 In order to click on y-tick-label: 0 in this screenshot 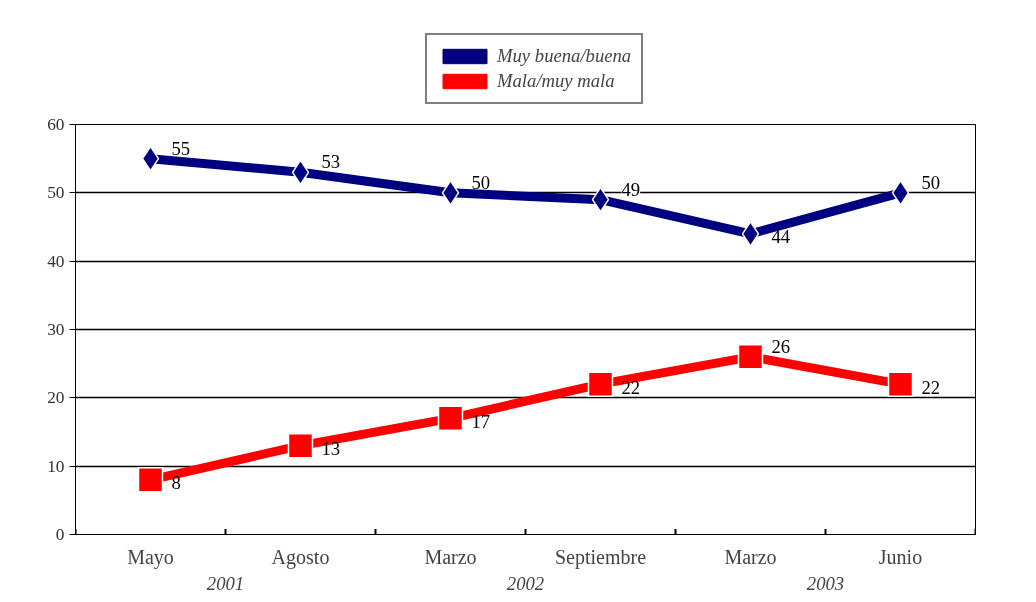, I will do `click(60, 534)`.